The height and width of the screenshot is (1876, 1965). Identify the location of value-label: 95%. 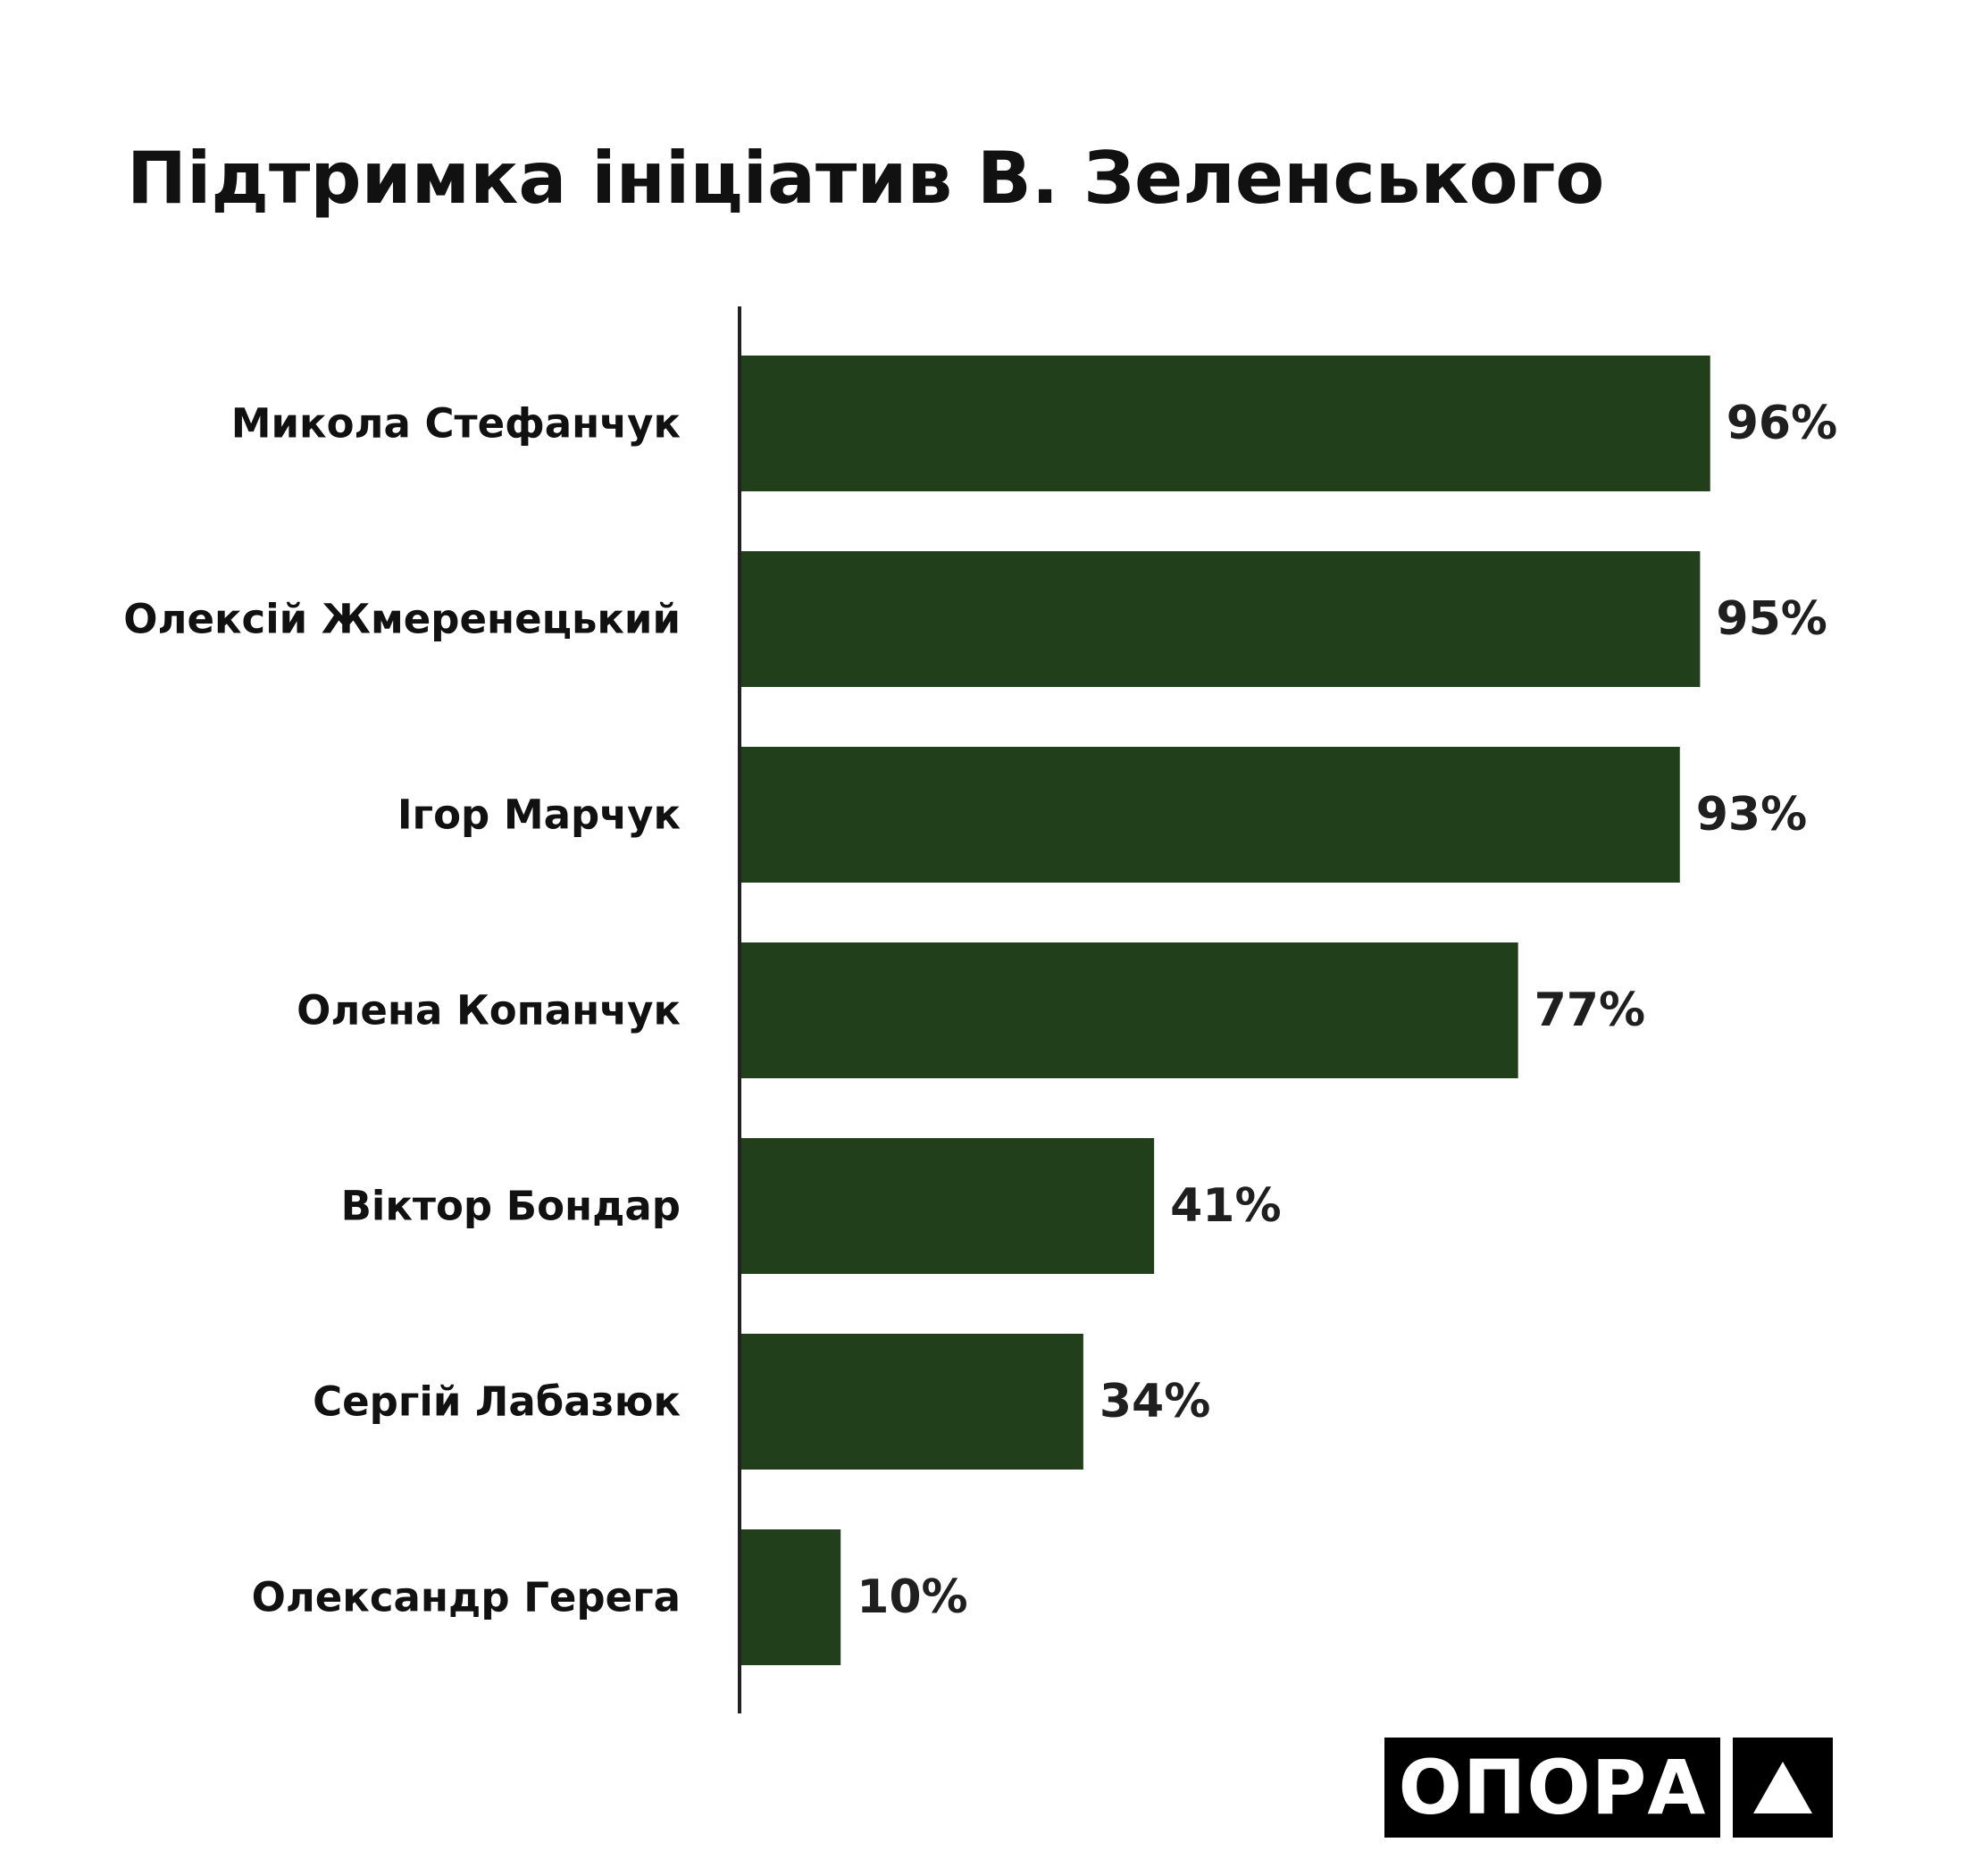
(1771, 619).